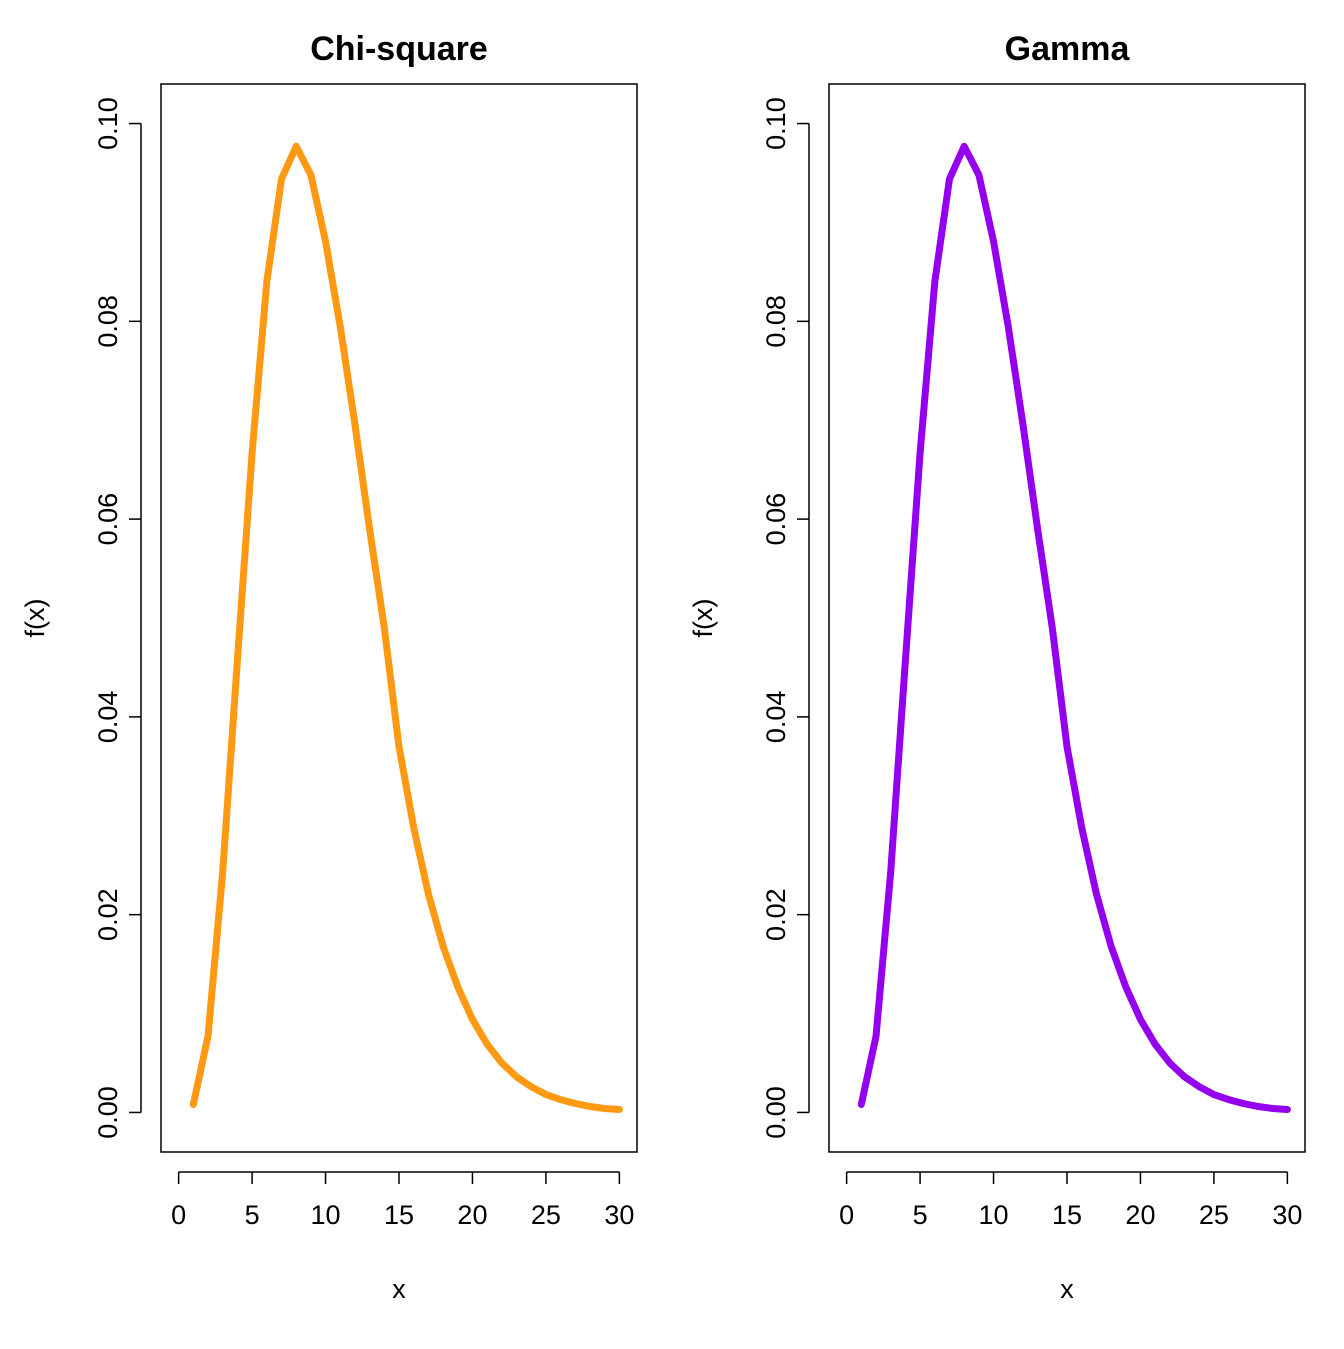  What do you see at coordinates (399, 49) in the screenshot?
I see `chart-title: Chi-square` at bounding box center [399, 49].